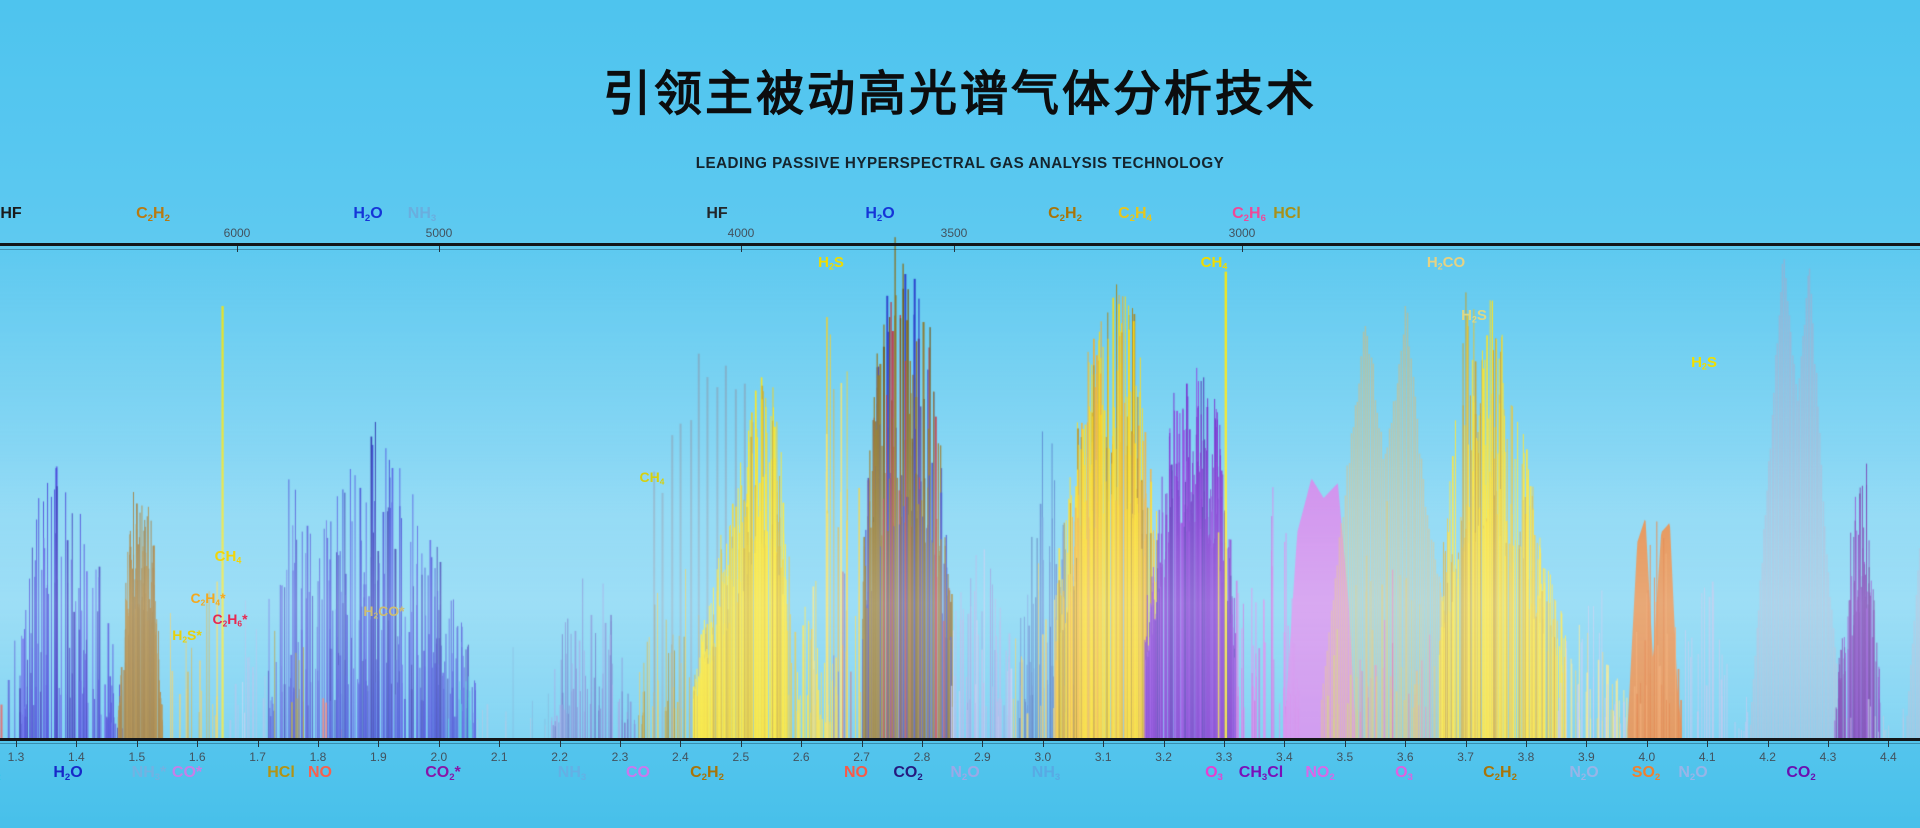 The height and width of the screenshot is (828, 1920). I want to click on wavelength-tick-label: 4.1, so click(1707, 757).